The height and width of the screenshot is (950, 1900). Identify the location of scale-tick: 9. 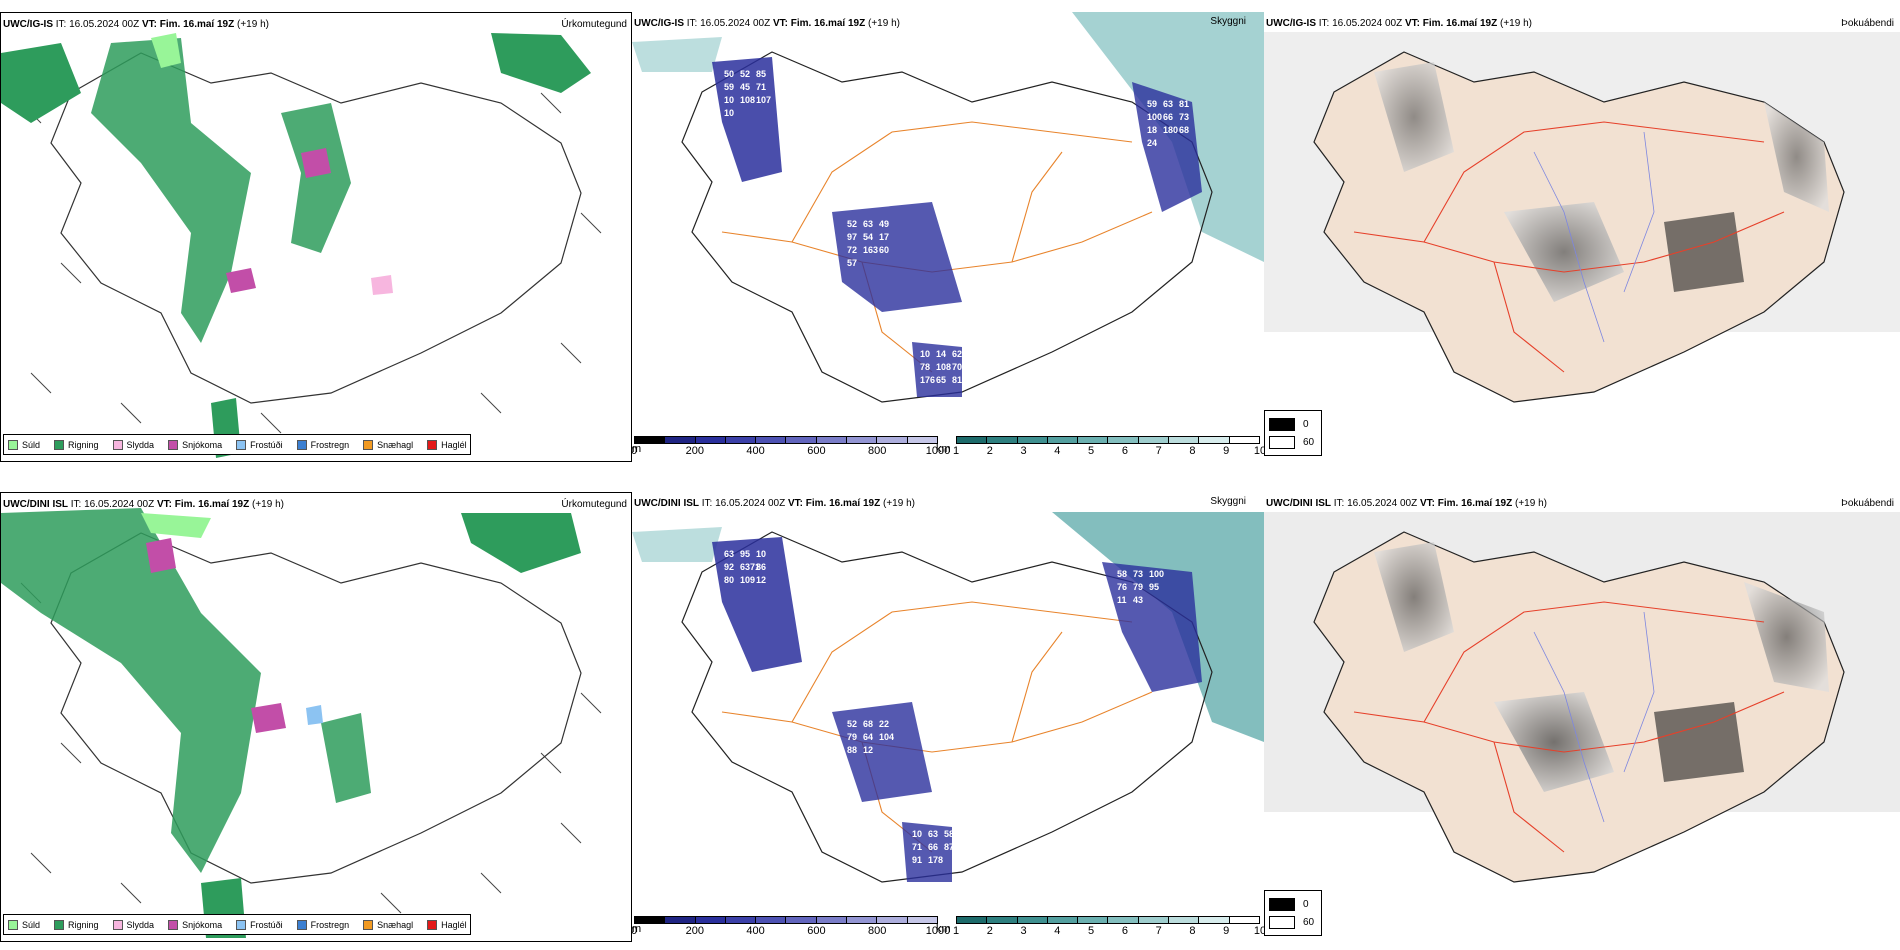
(1226, 451).